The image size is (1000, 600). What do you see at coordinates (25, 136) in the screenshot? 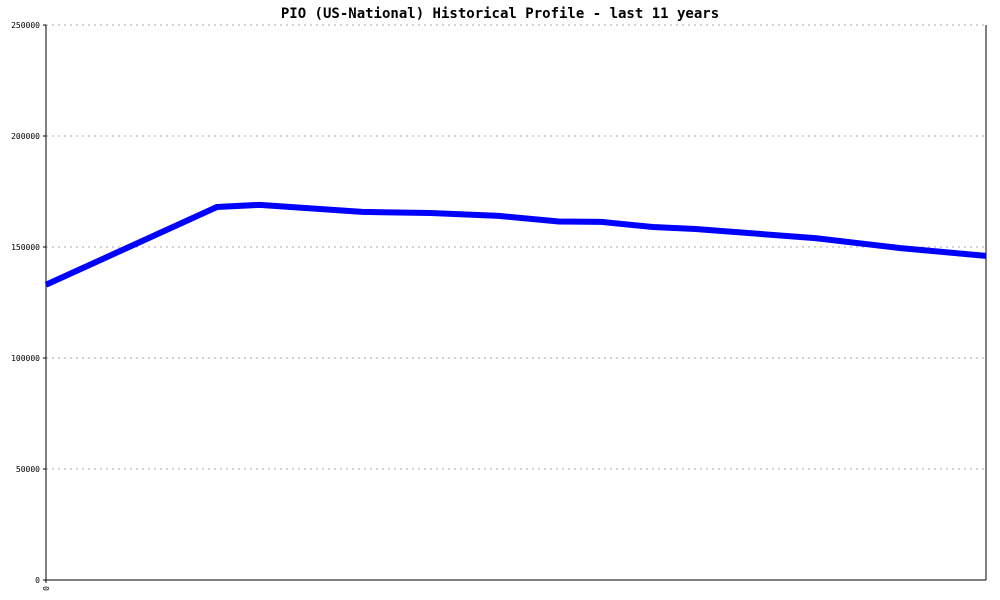
I see `y-tick-label: 200000` at bounding box center [25, 136].